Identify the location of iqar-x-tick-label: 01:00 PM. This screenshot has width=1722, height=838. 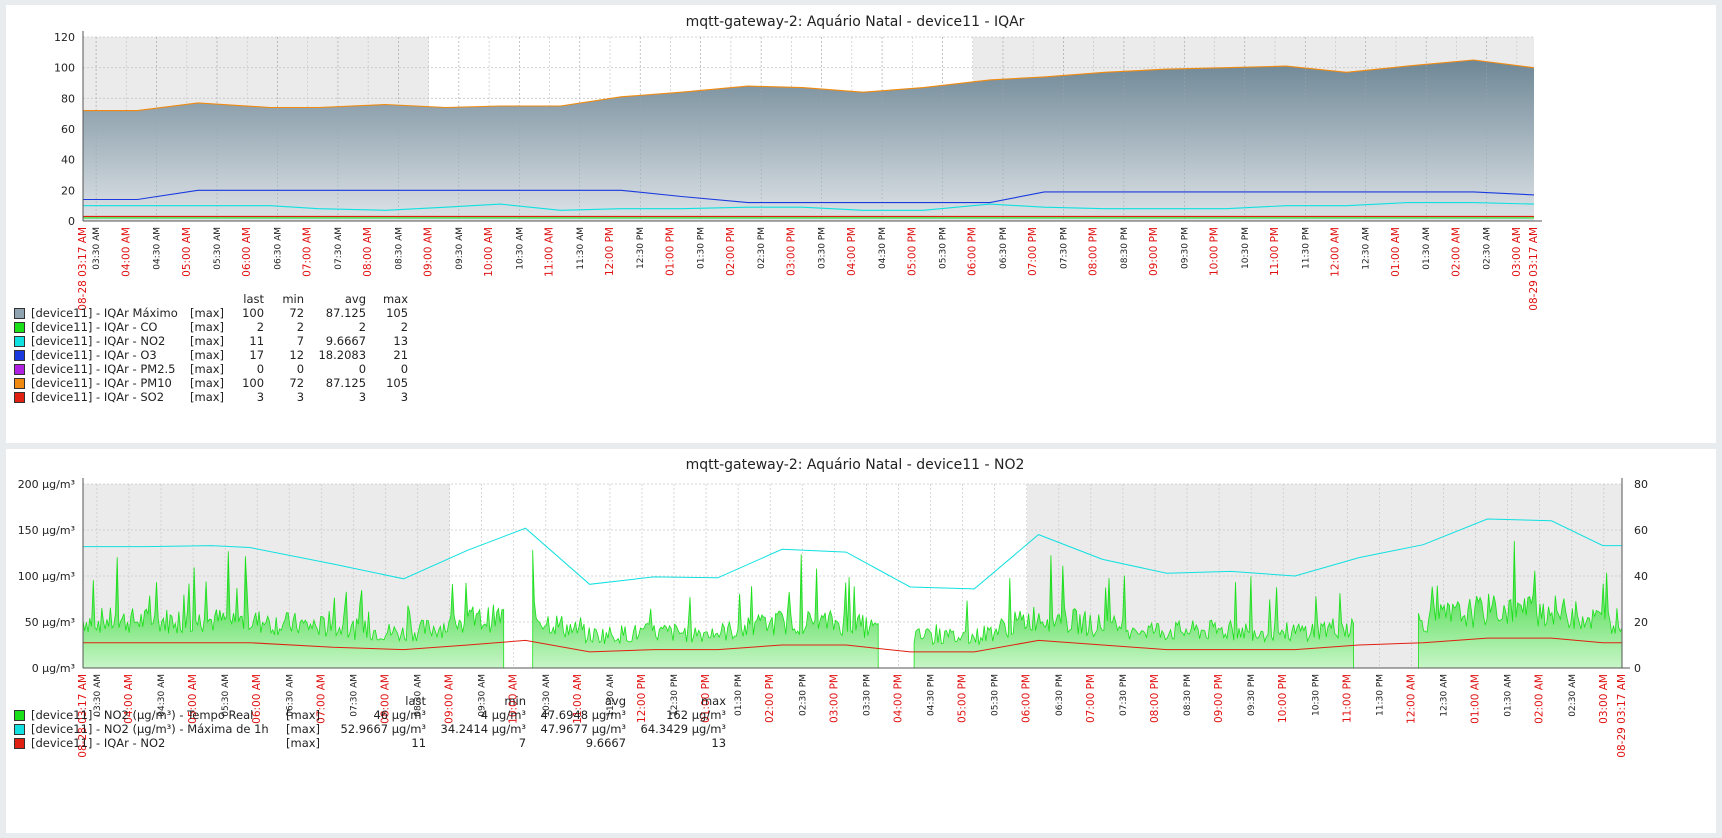
(670, 251).